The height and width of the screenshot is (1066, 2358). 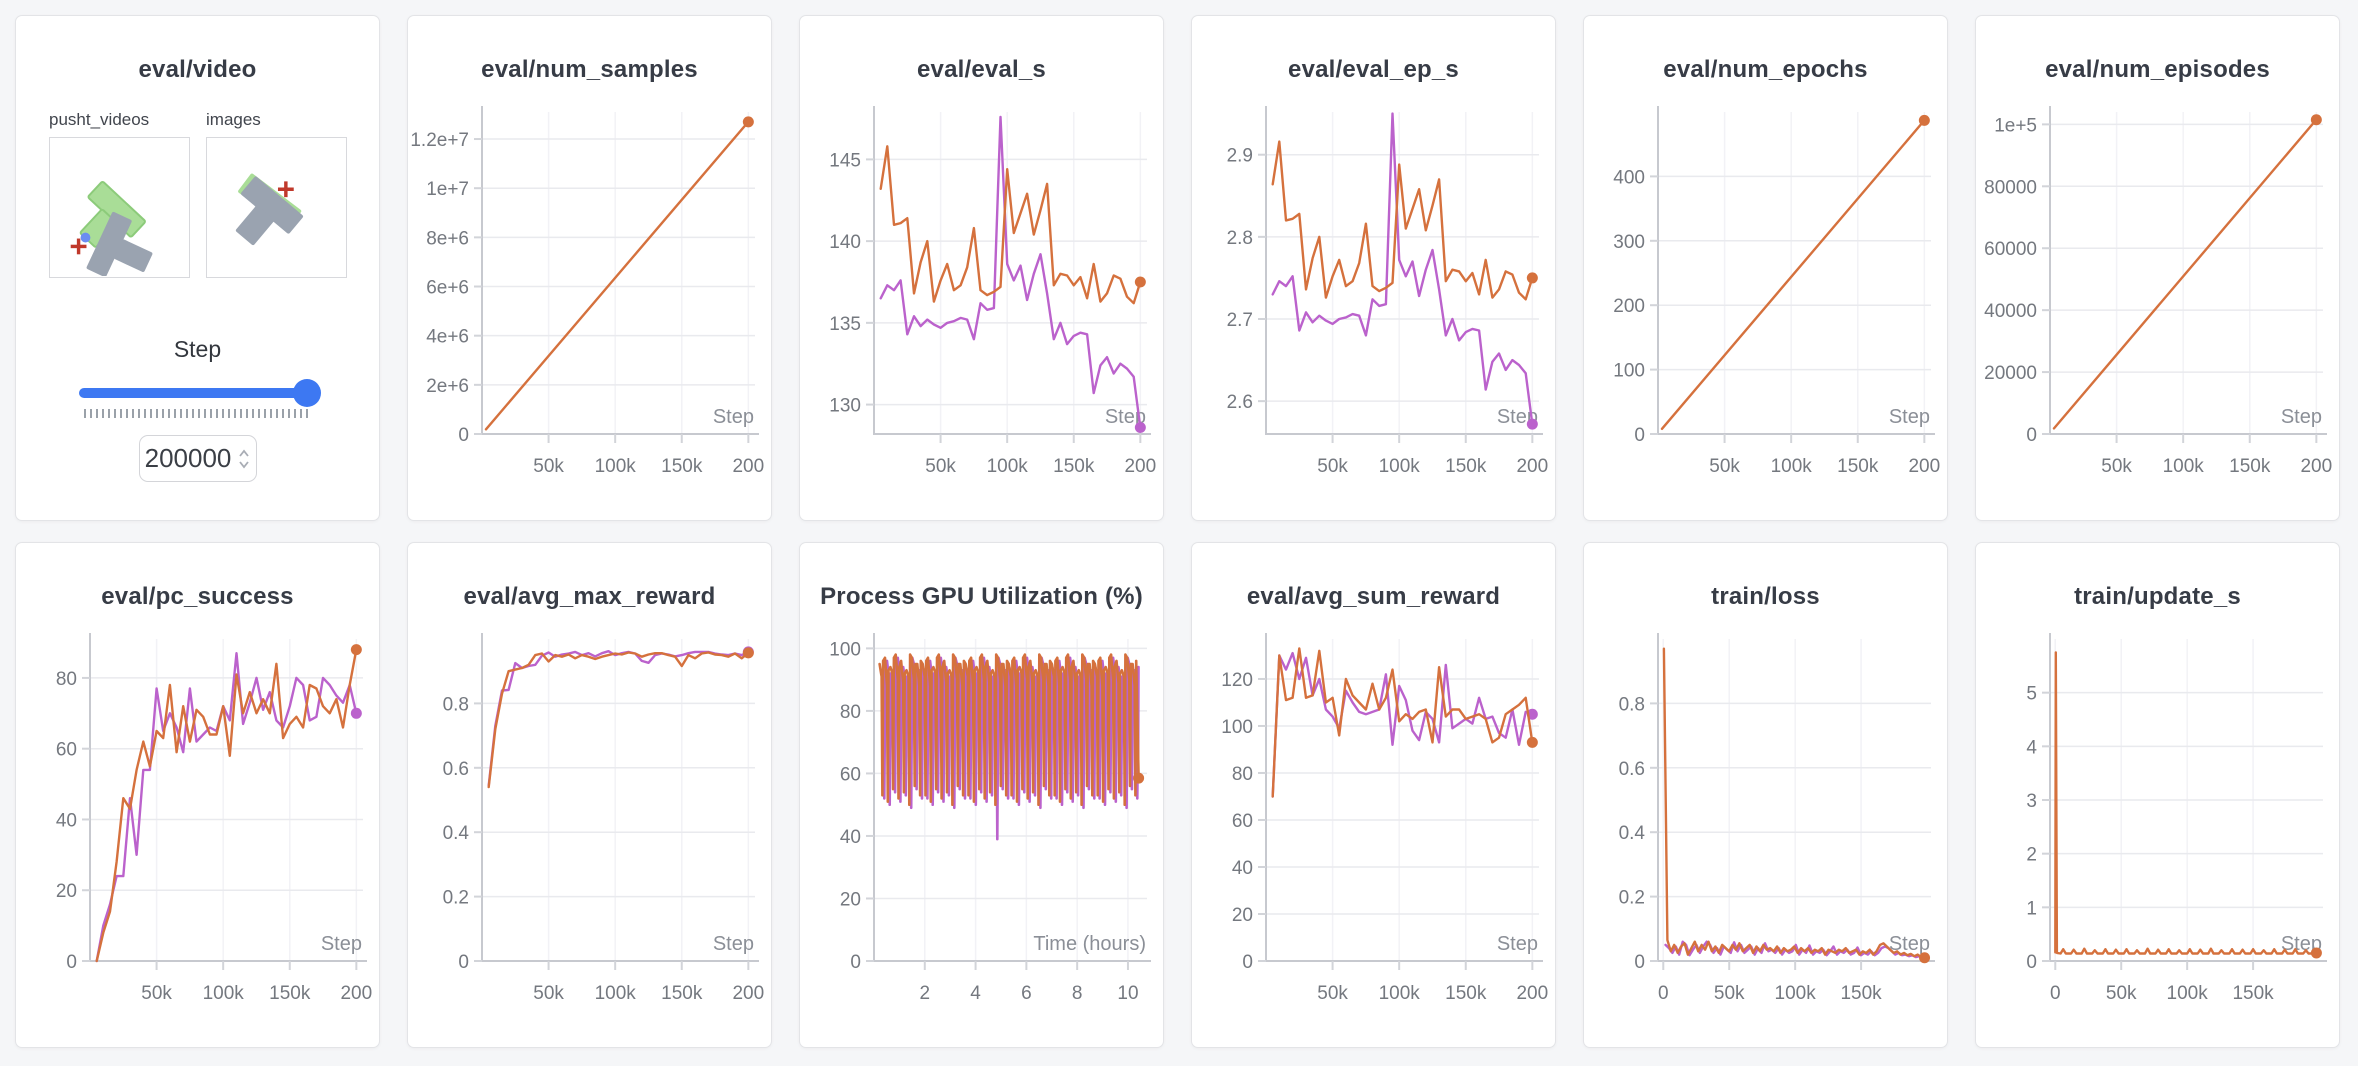 I want to click on chart-canvas-eval-pc-success: 0 20 40 60 80 50k 100k 150k 200 Step, so click(x=197, y=832).